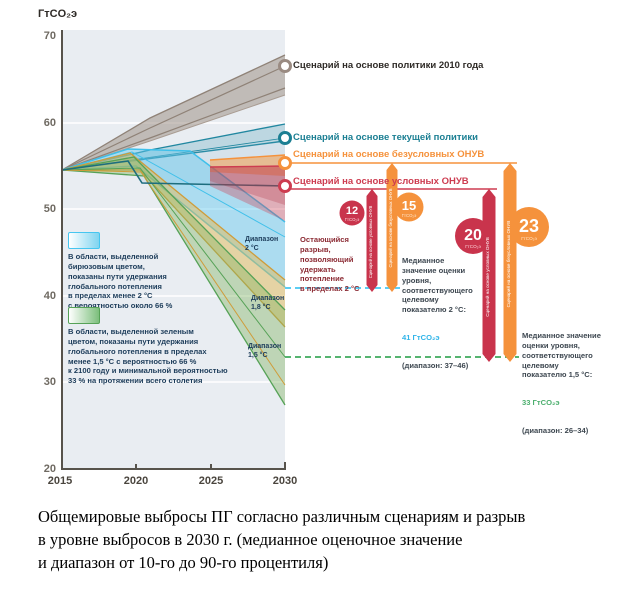 This screenshot has width=636, height=592. I want to click on x-tick-2020: 2020, so click(136, 481).